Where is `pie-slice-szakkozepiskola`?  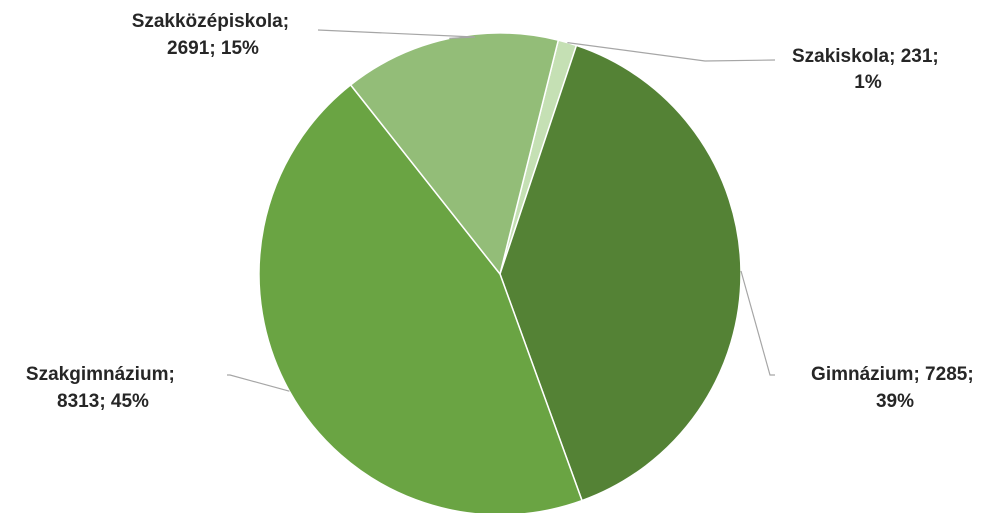
pie-slice-szakkozepiskola is located at coordinates (454, 154).